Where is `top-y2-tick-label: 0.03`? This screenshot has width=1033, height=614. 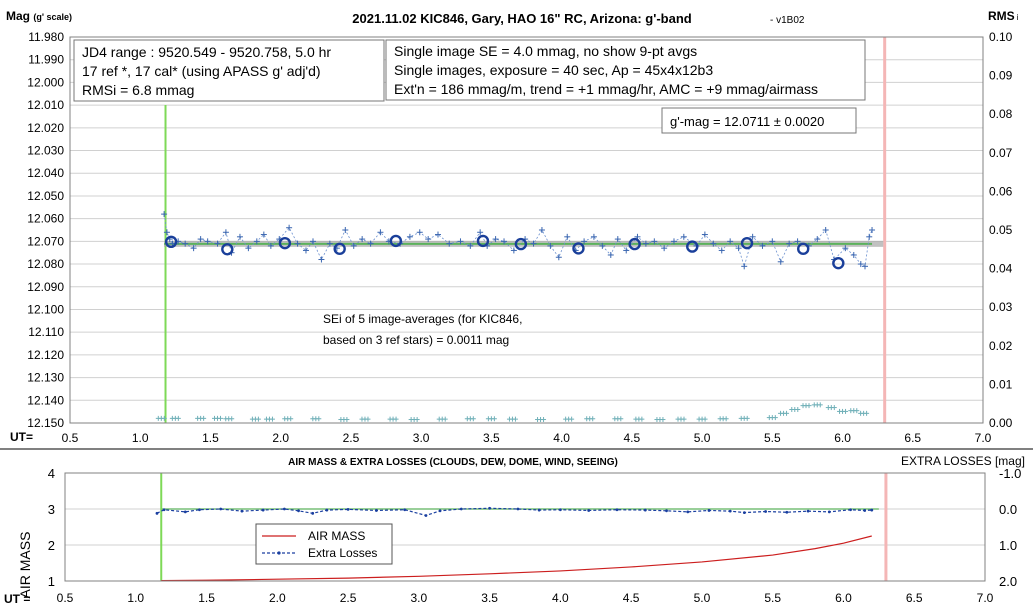 top-y2-tick-label: 0.03 is located at coordinates (1001, 307).